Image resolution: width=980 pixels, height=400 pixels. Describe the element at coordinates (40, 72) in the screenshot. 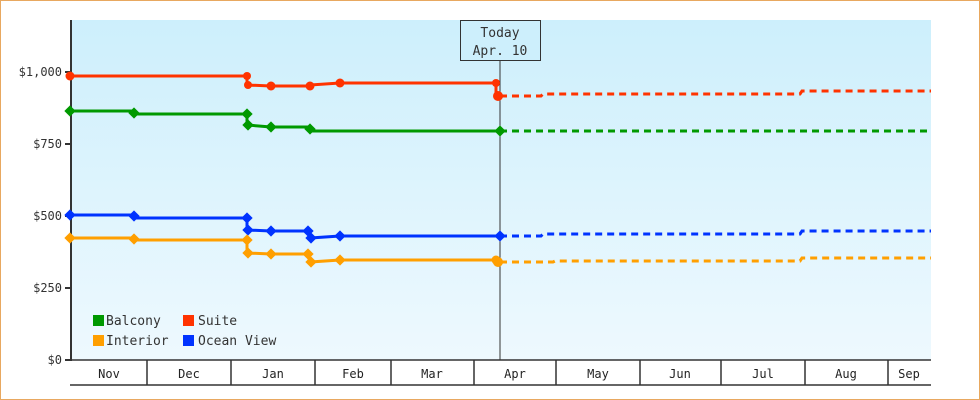

I see `y-tick-label: $1,000` at that location.